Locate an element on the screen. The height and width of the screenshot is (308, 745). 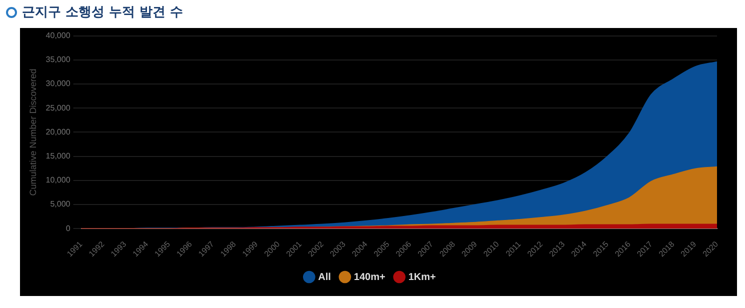
legend-label: All is located at coordinates (325, 277).